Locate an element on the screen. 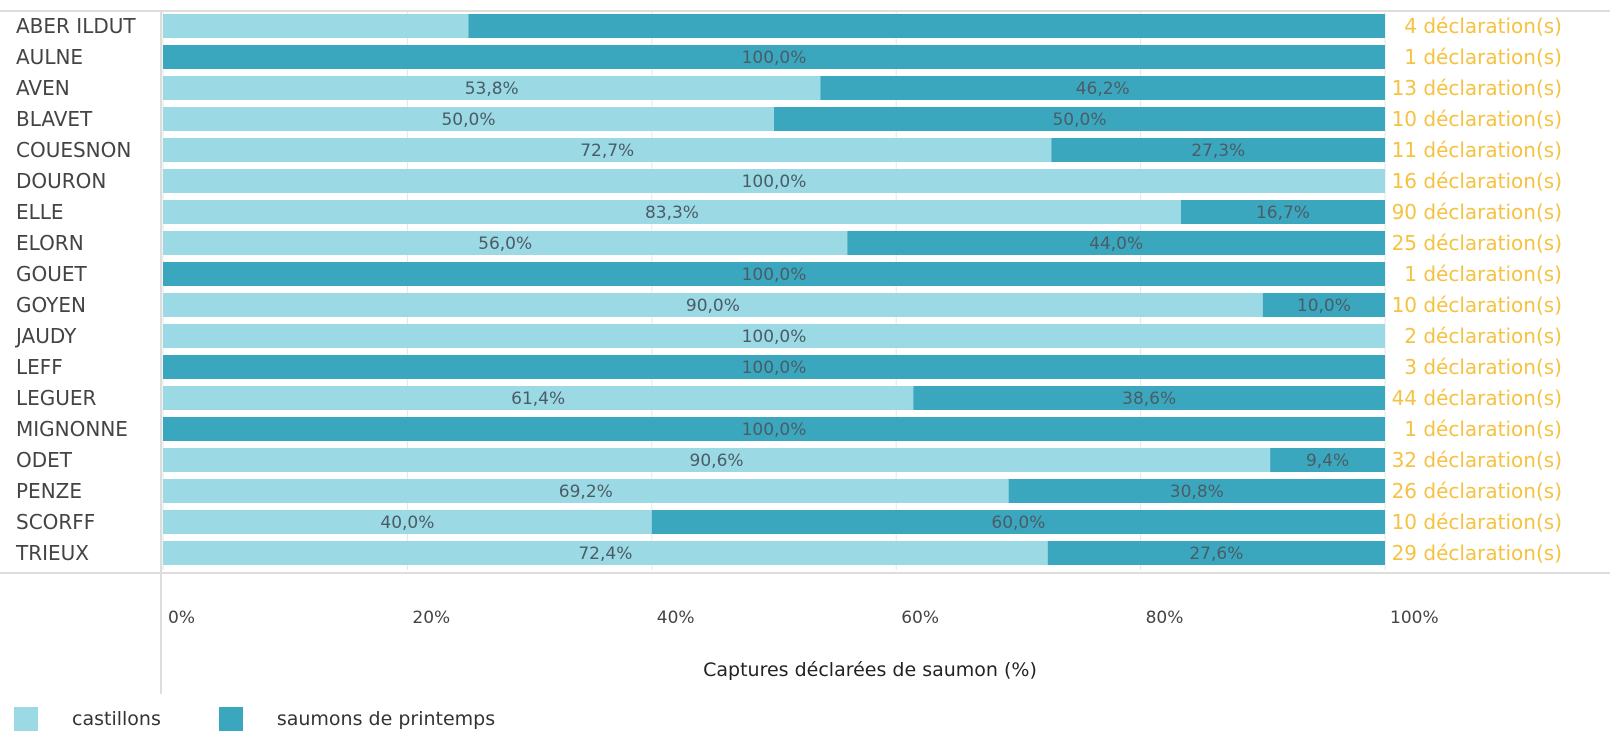  data-label: 72,4% is located at coordinates (605, 554).